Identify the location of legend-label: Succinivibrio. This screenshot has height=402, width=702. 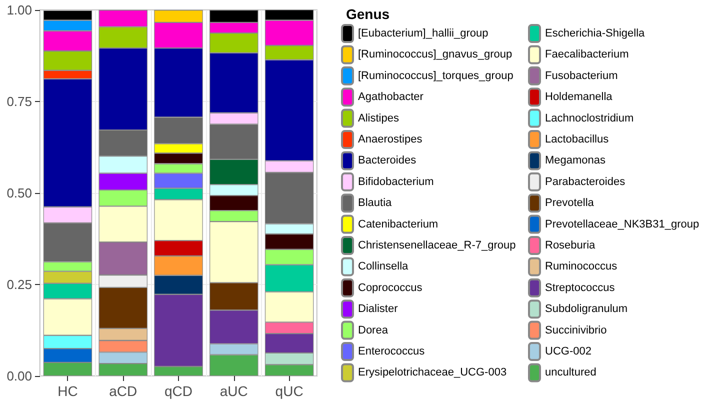
(576, 330).